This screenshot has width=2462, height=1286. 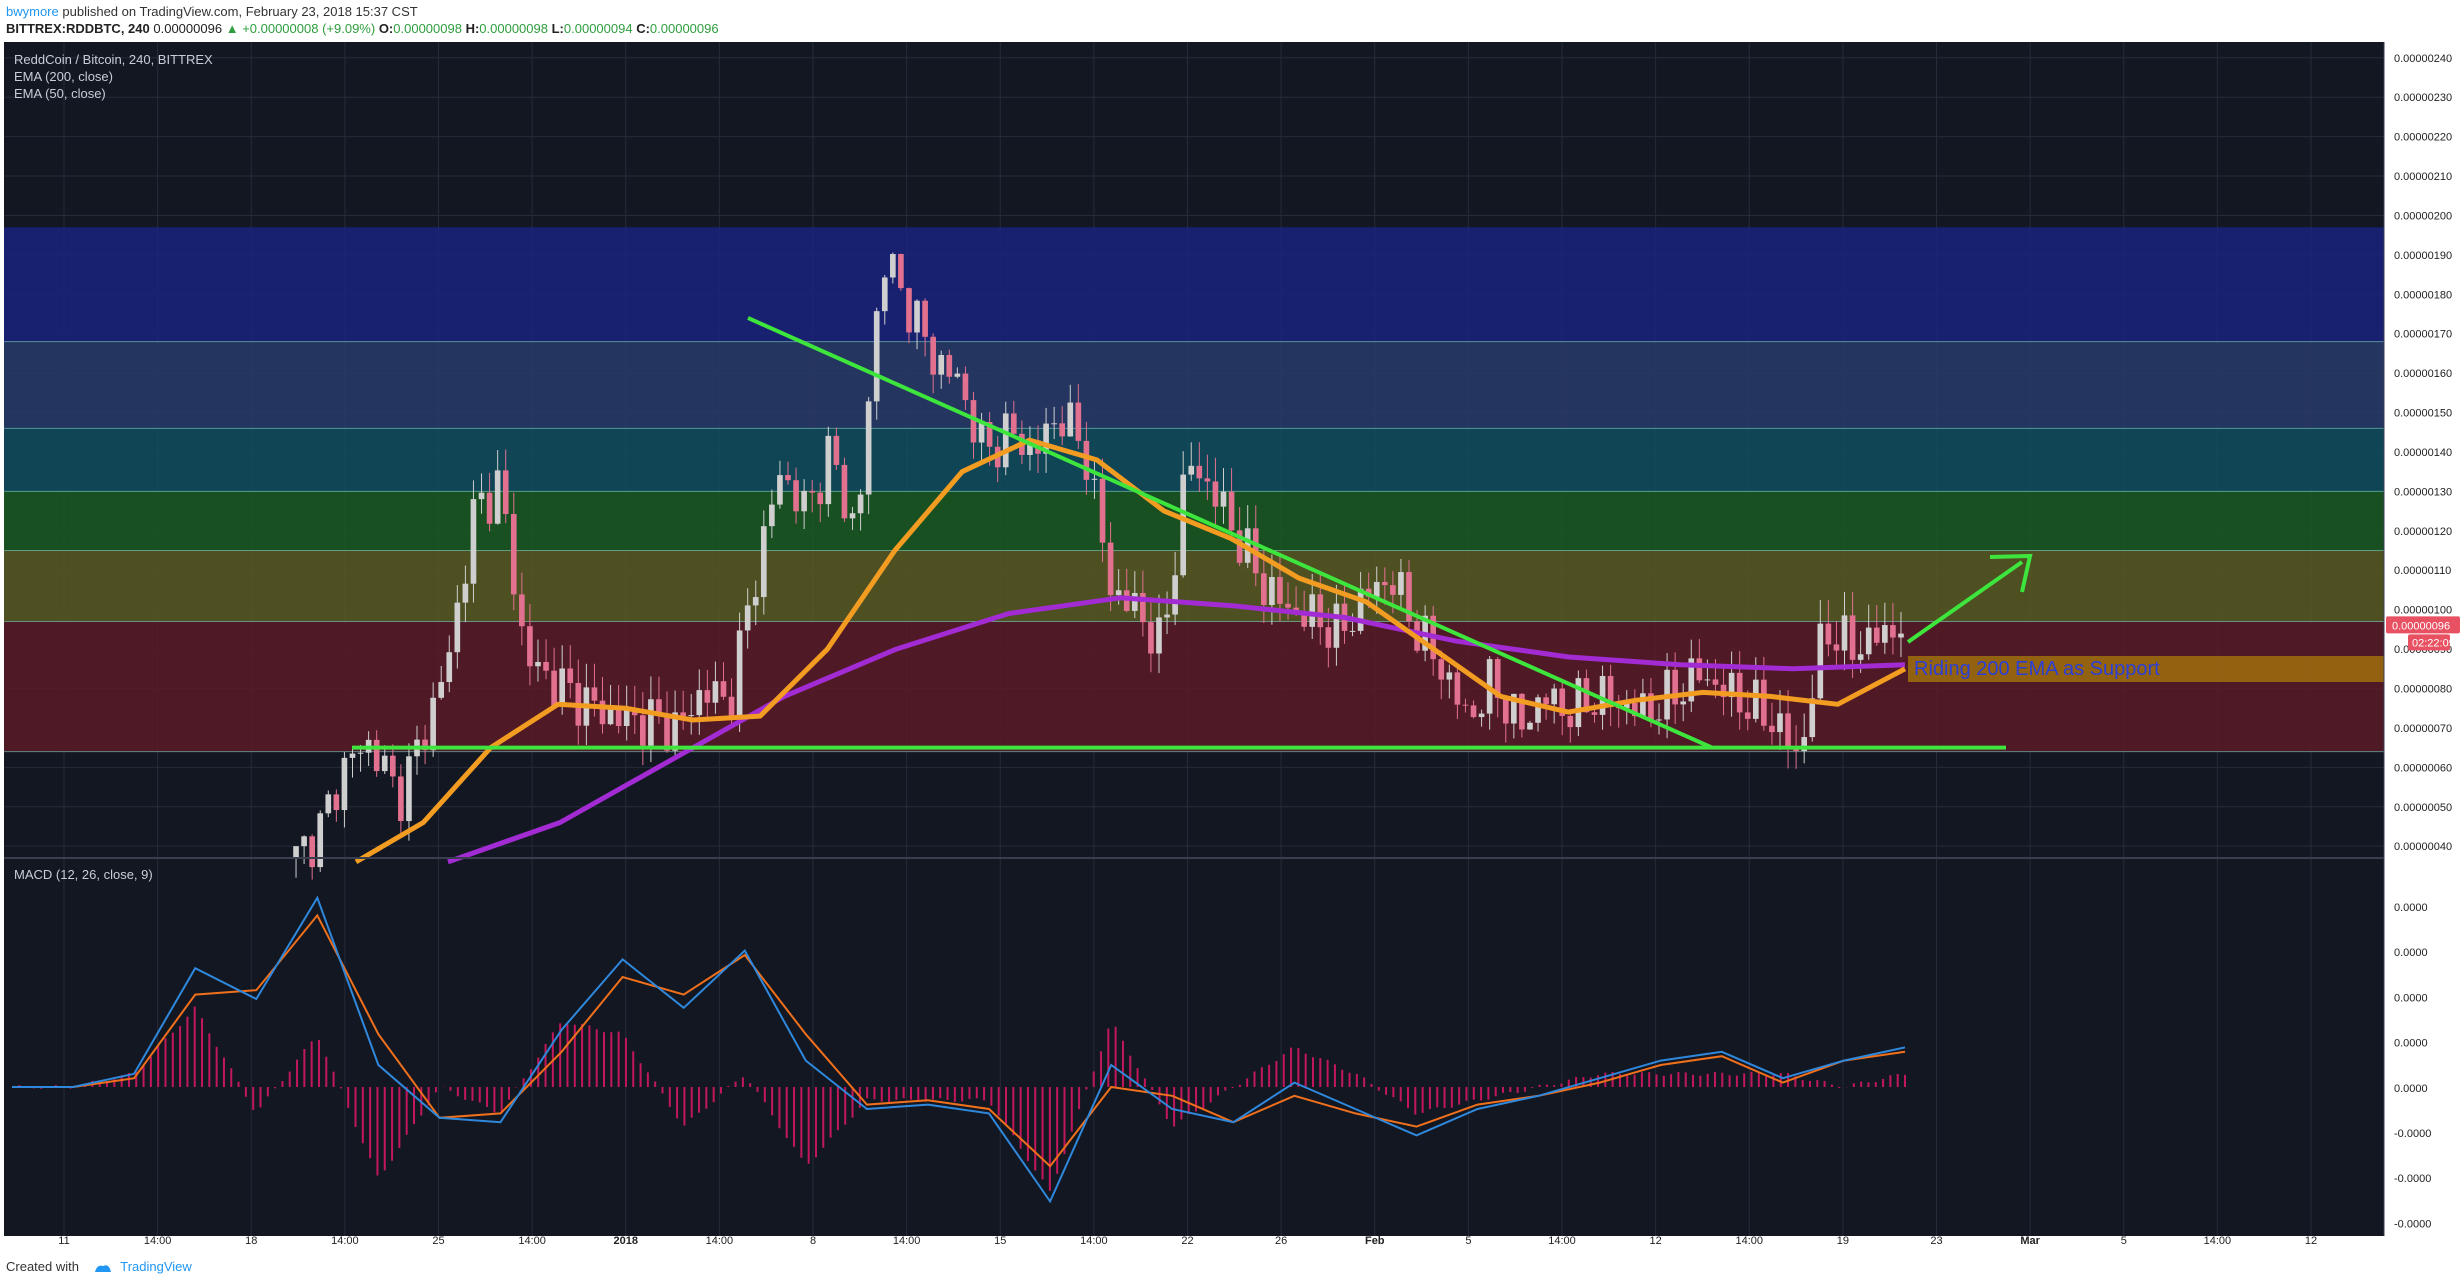 I want to click on price-tick-label: 0.00000070, so click(x=2423, y=729).